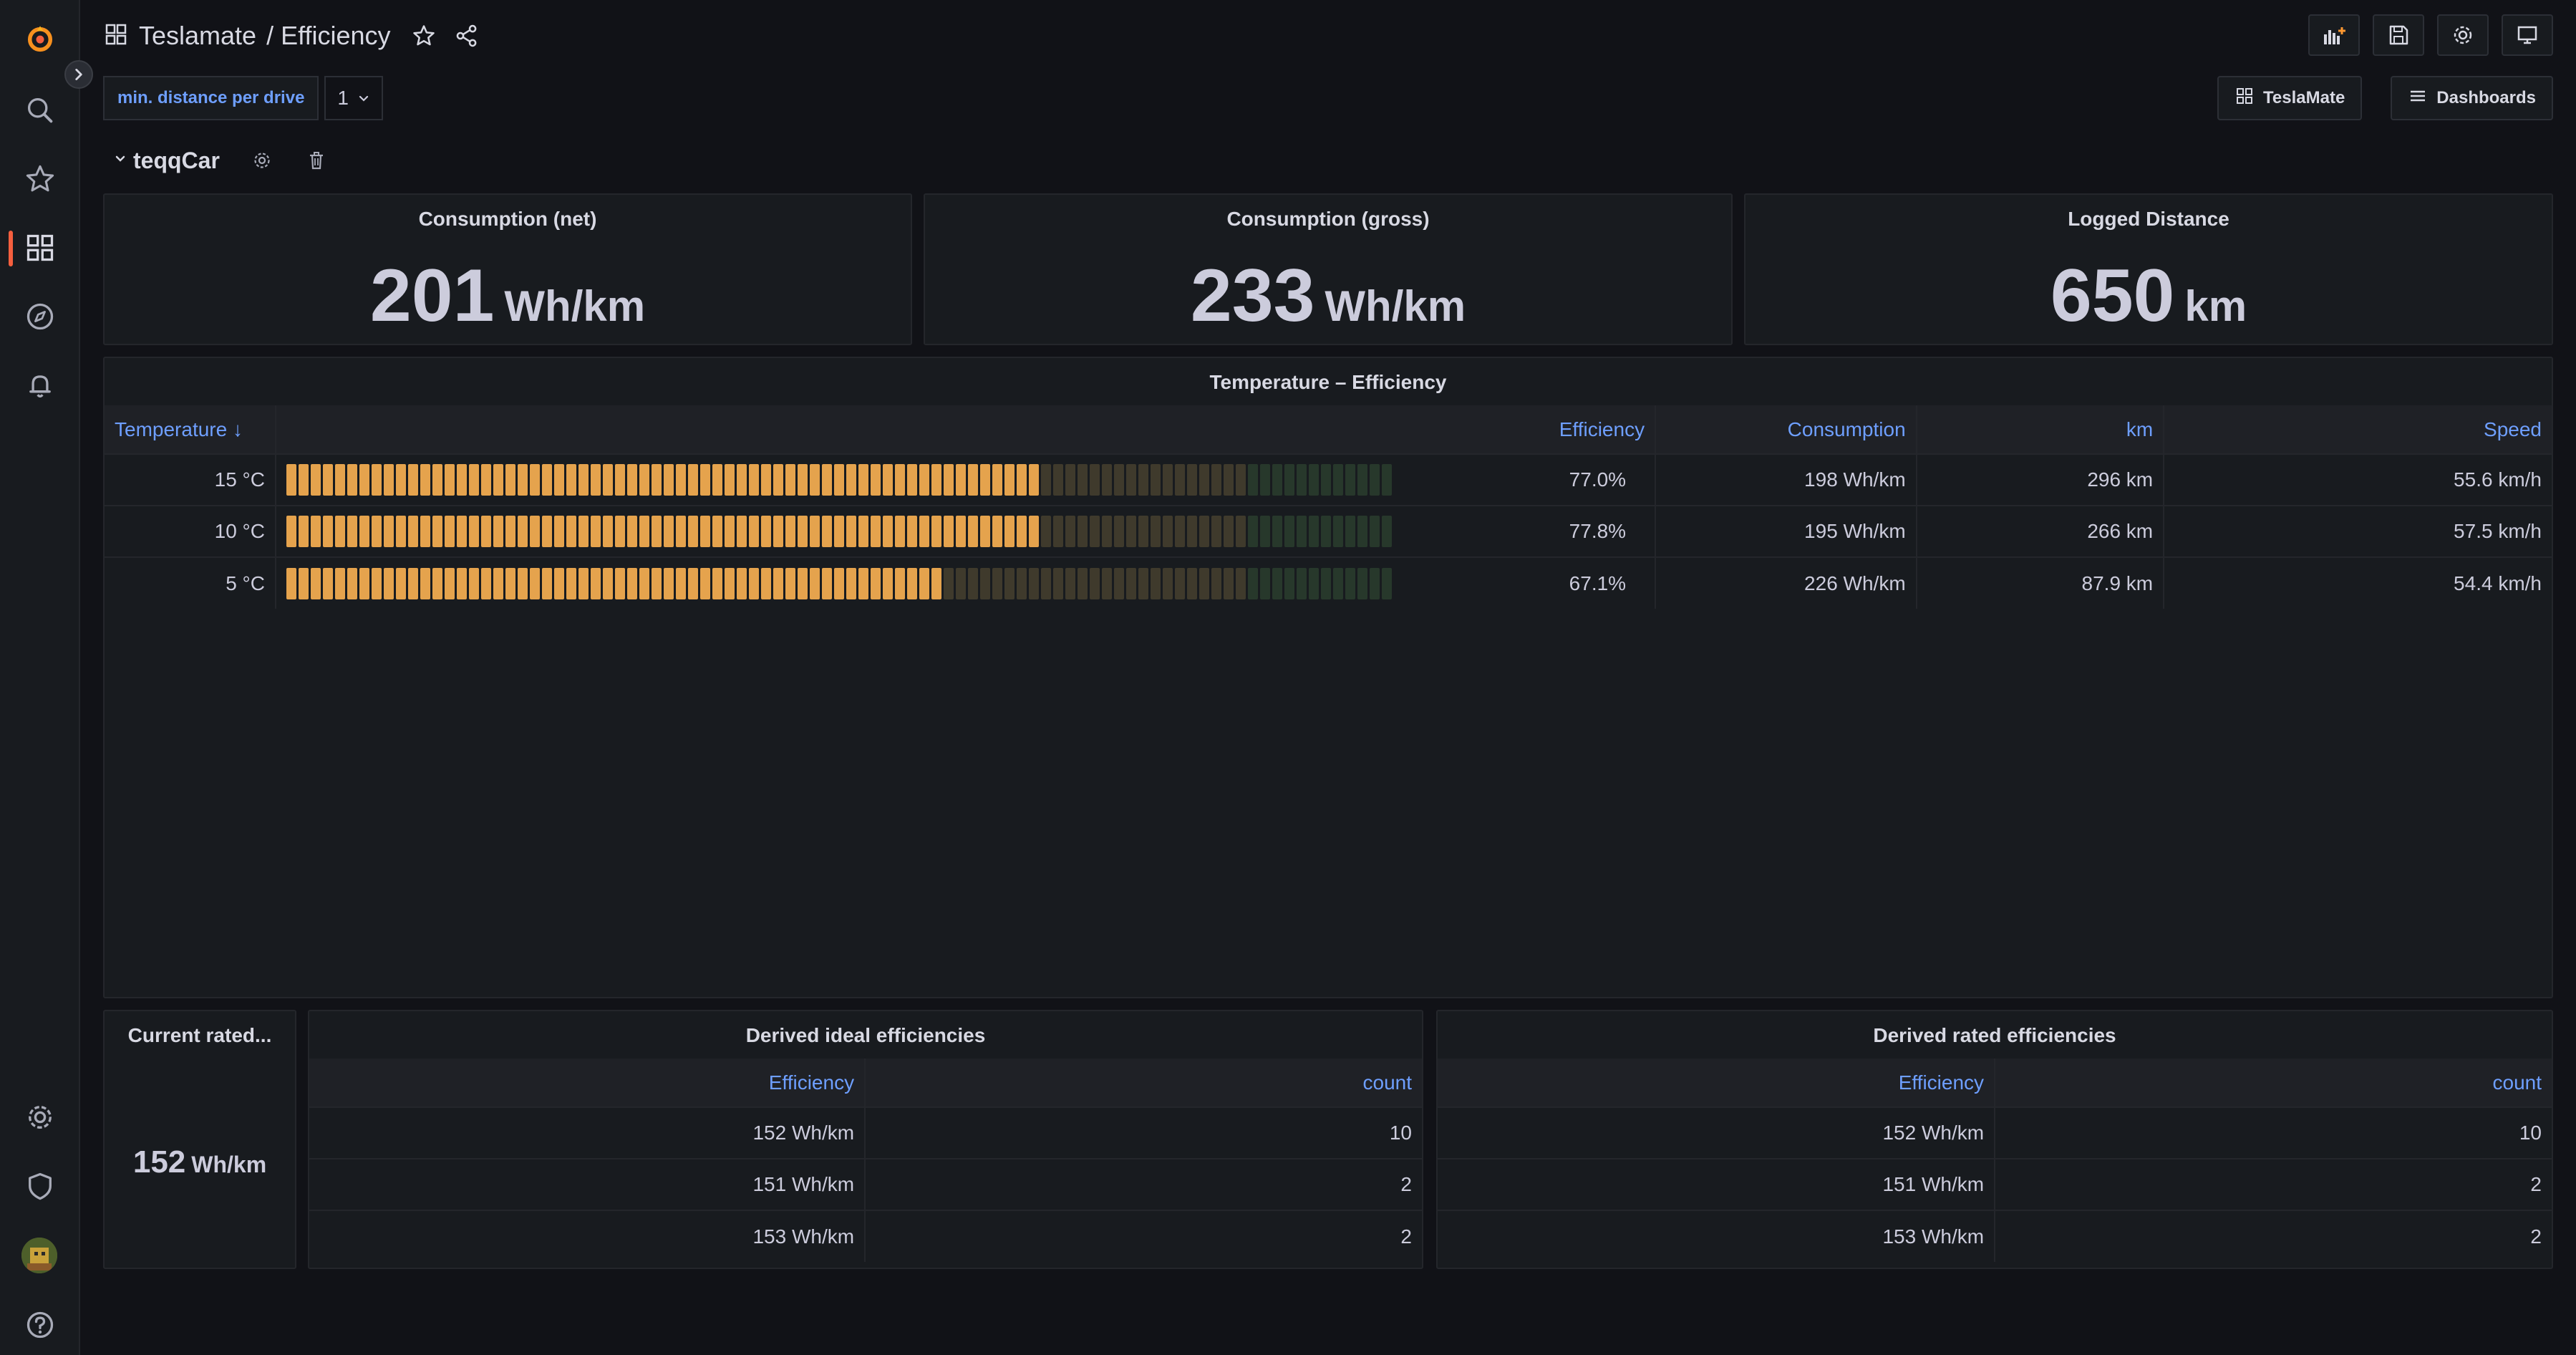 This screenshot has height=1355, width=2576. What do you see at coordinates (2472, 98) in the screenshot?
I see `dashboards-link: Dashboards` at bounding box center [2472, 98].